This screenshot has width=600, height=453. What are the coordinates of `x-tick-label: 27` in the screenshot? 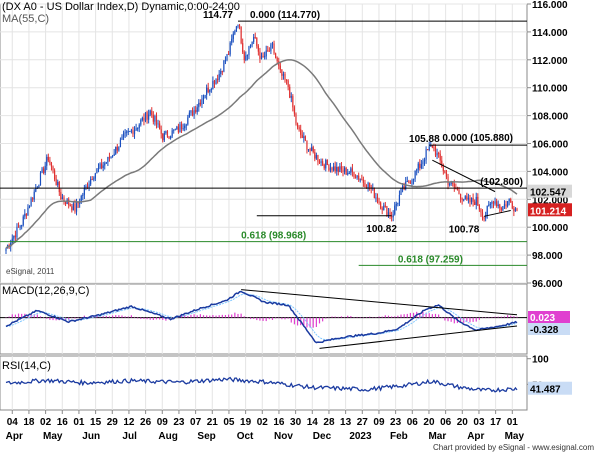 It's located at (363, 422).